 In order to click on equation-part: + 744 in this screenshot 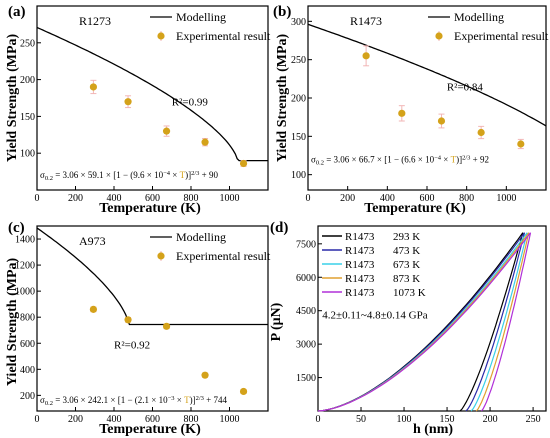, I will do `click(216, 400)`.